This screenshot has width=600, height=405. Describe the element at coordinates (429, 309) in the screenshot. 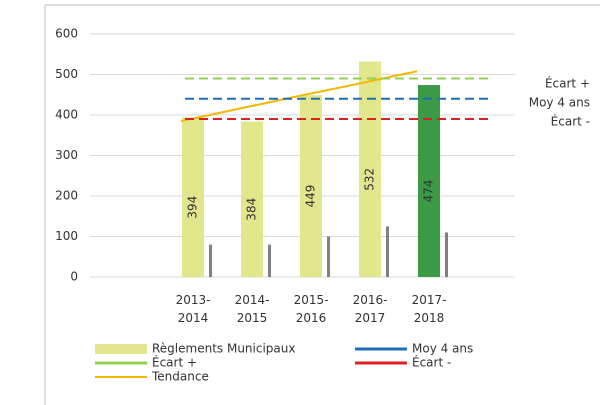

I see `x-tick-label: 2017-2018` at that location.